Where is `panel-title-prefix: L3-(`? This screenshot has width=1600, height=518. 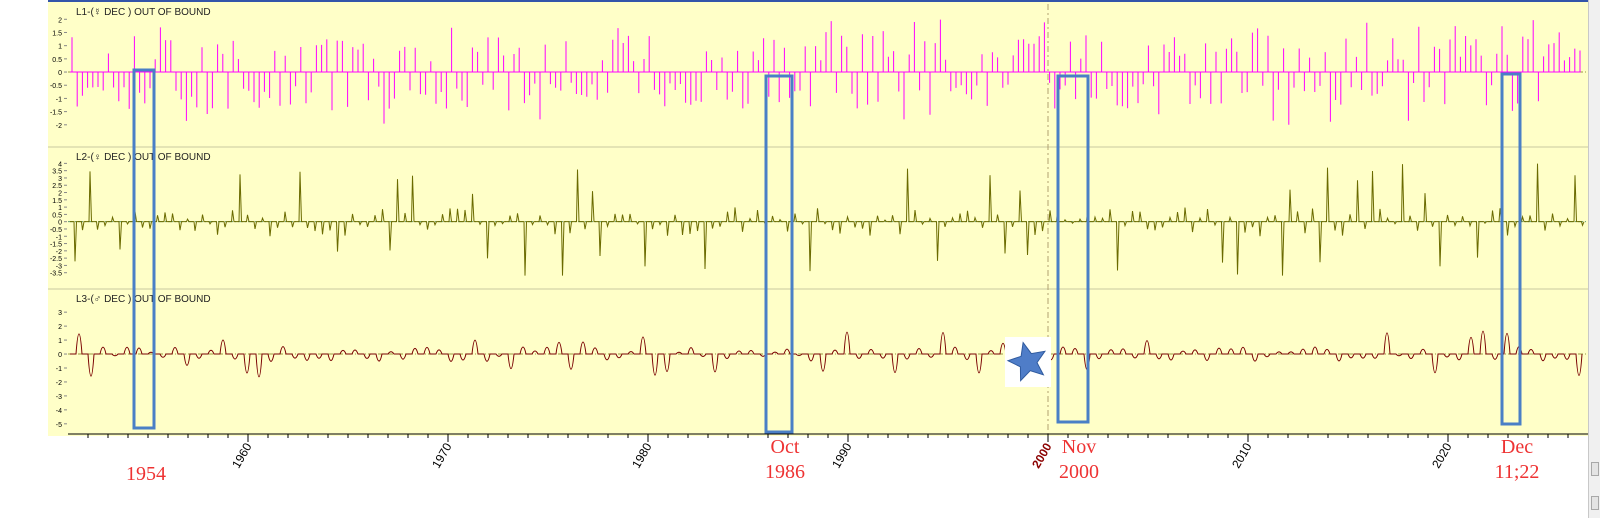
panel-title-prefix: L3-( is located at coordinates (85, 299).